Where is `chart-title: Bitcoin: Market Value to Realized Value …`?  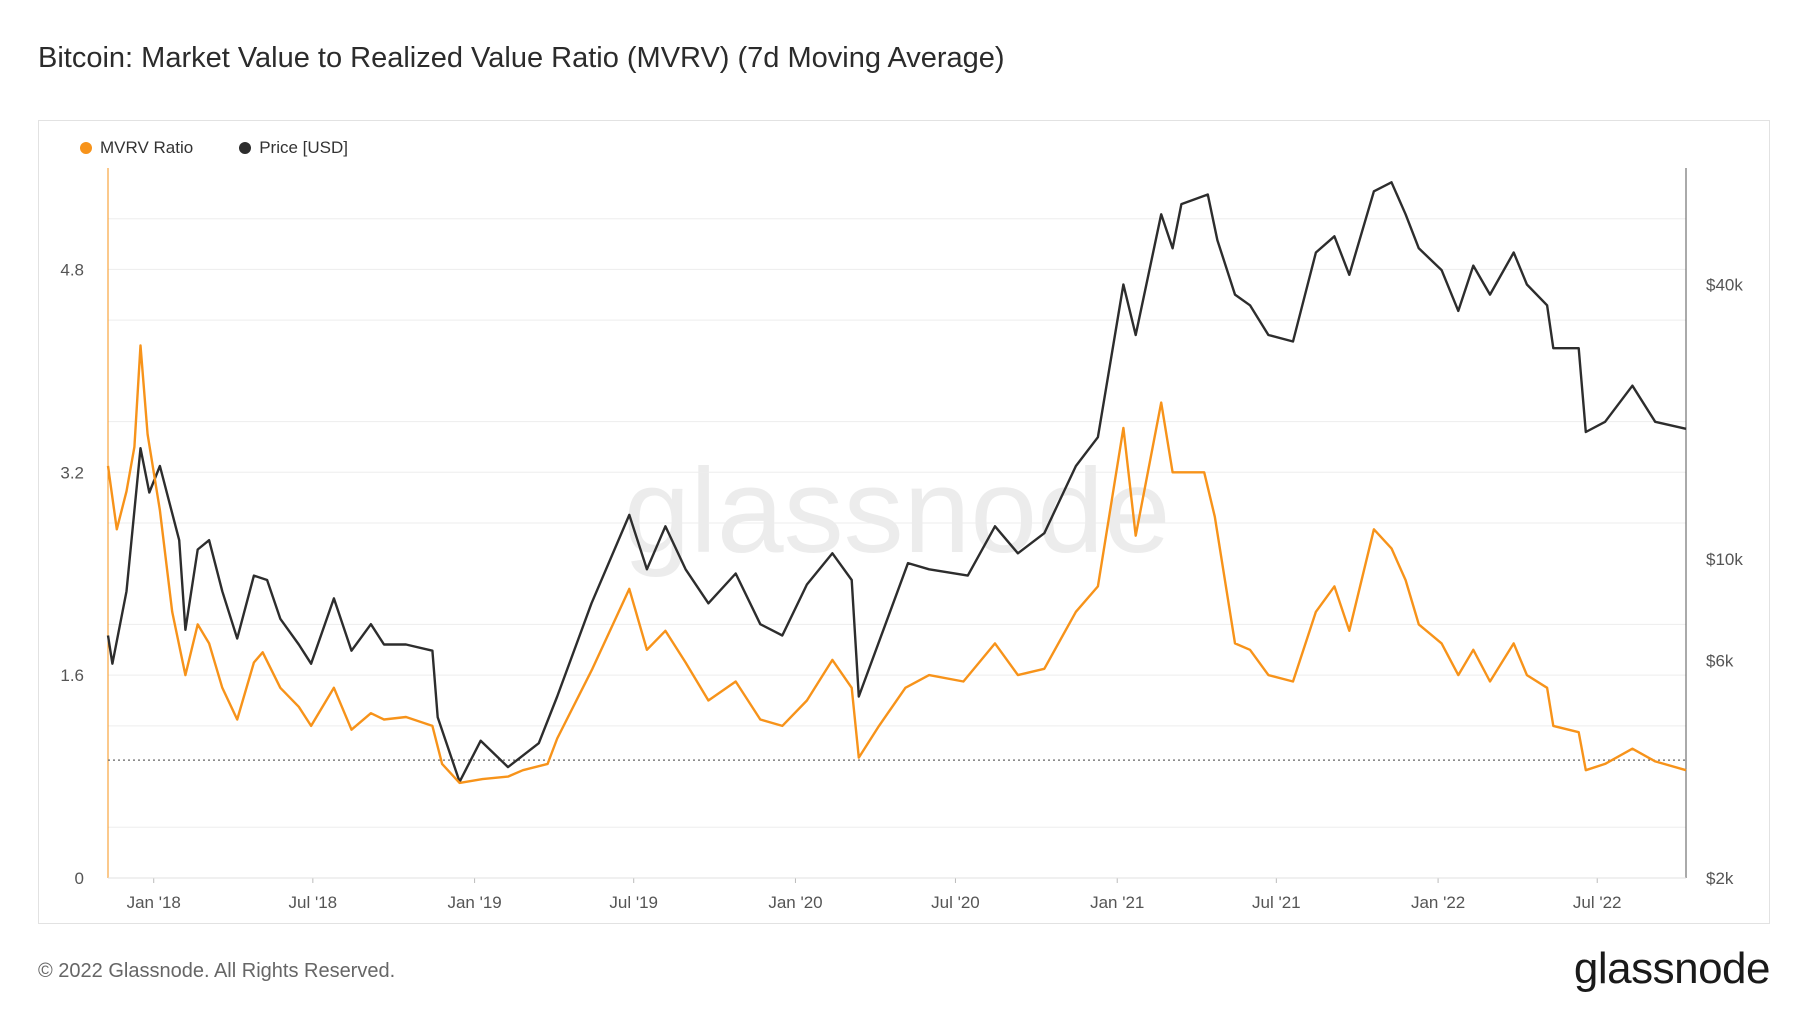 chart-title: Bitcoin: Market Value to Realized Value … is located at coordinates (521, 58).